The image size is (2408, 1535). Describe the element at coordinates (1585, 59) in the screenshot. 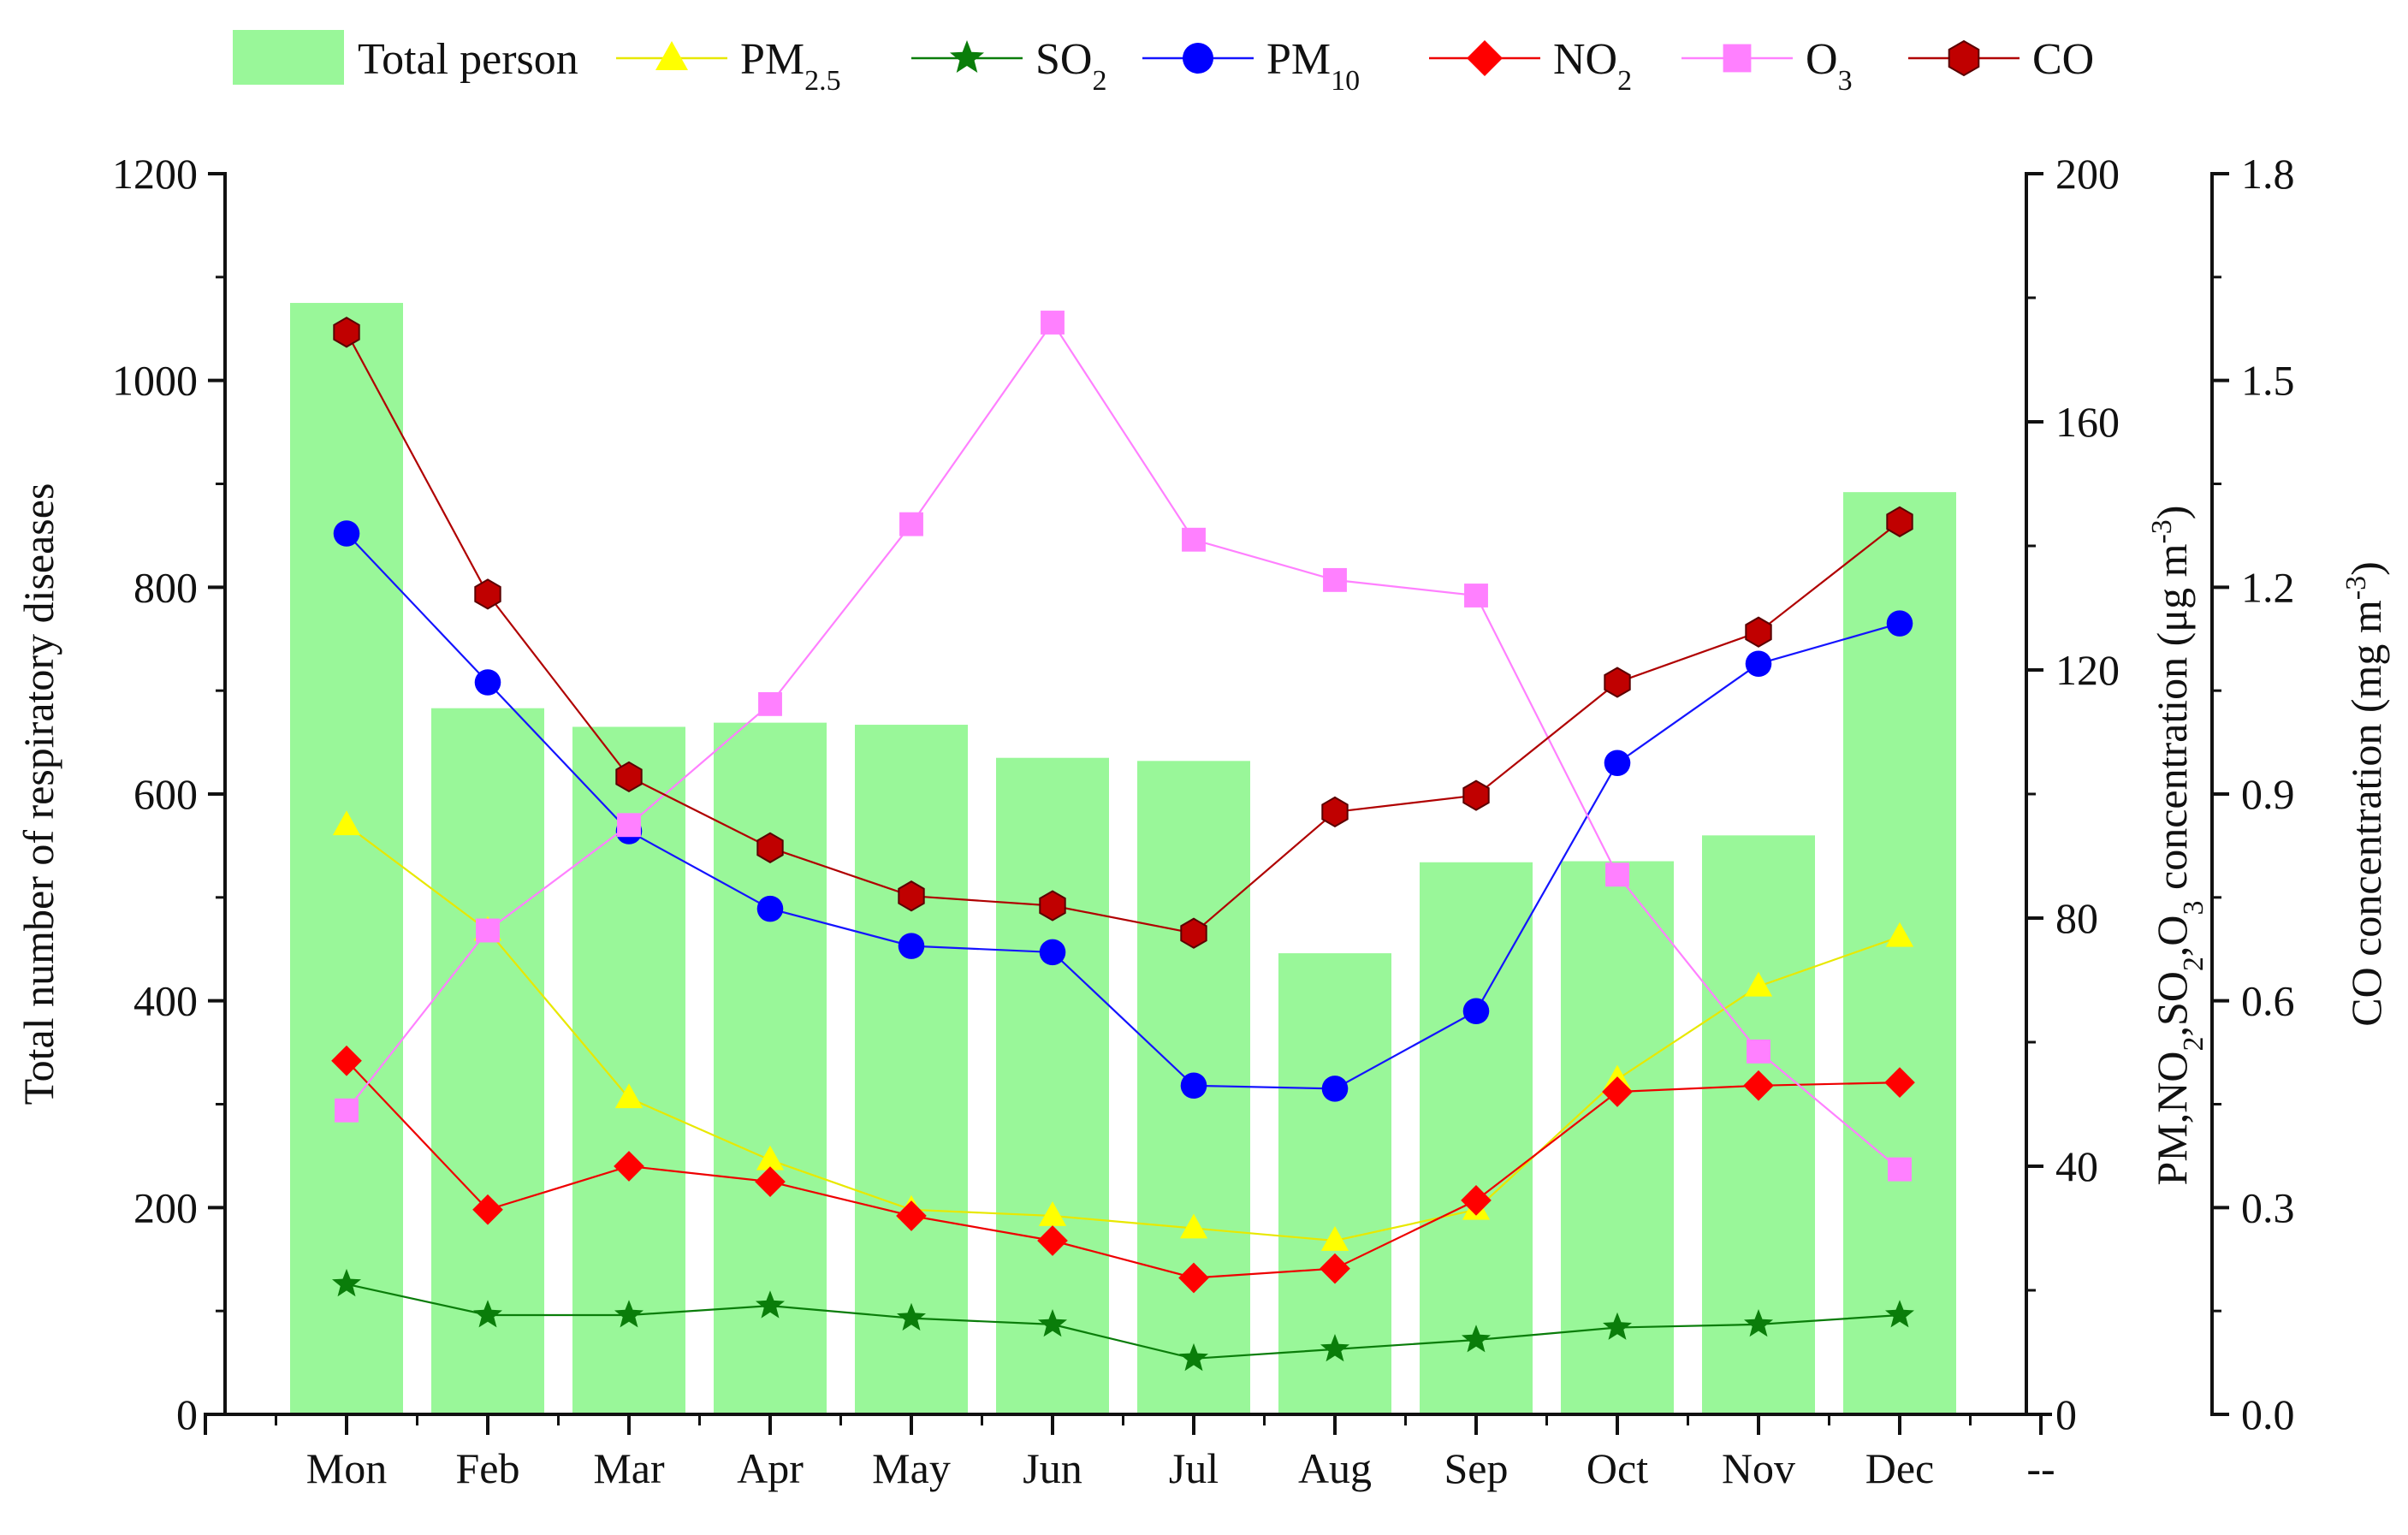

I see `legend-label-main: NO` at that location.